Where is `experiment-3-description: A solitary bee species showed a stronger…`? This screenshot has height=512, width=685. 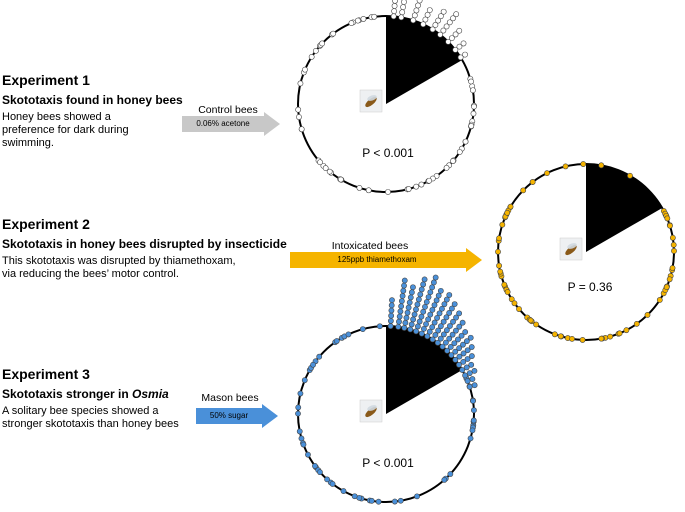 experiment-3-description: A solitary bee species showed a stronger… is located at coordinates (90, 417).